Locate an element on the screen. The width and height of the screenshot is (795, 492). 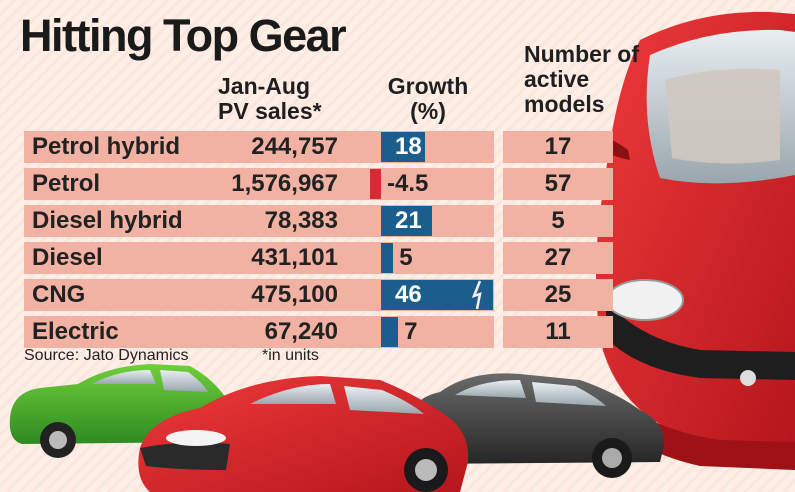
models-column-header: Number of active models is located at coordinates (581, 79).